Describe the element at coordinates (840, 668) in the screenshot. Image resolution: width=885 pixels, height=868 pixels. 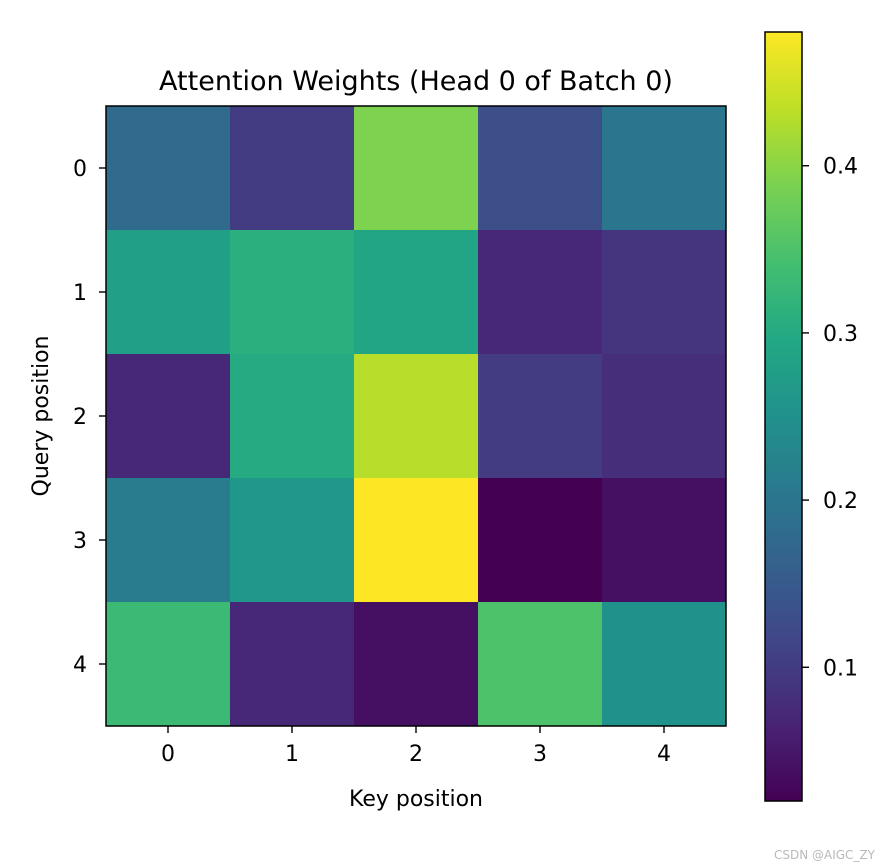
I see `colorbar-tick-label: 0.1` at that location.